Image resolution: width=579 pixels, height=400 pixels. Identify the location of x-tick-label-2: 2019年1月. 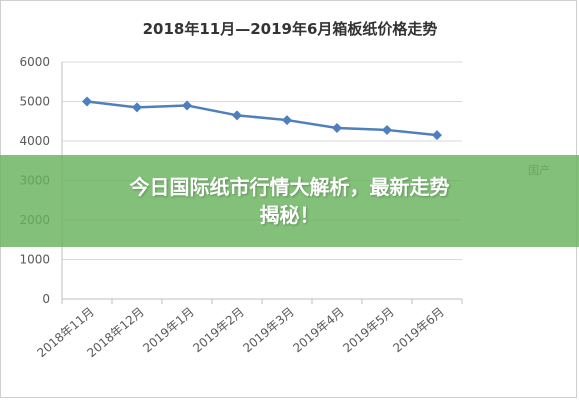
(168, 330).